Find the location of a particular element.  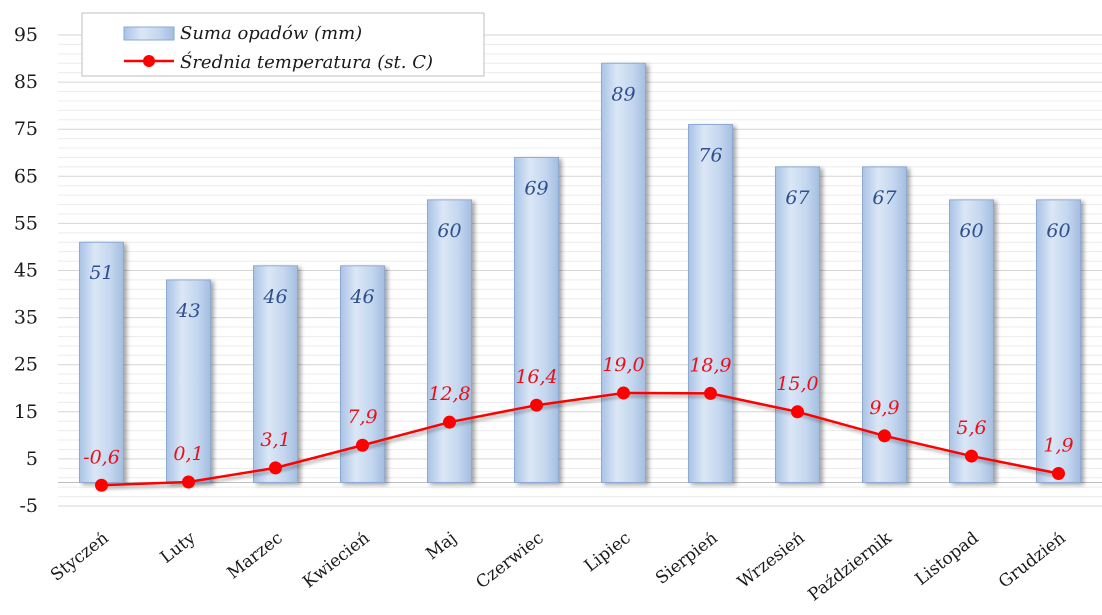

temperature-value-label: 7,9 is located at coordinates (362, 417).